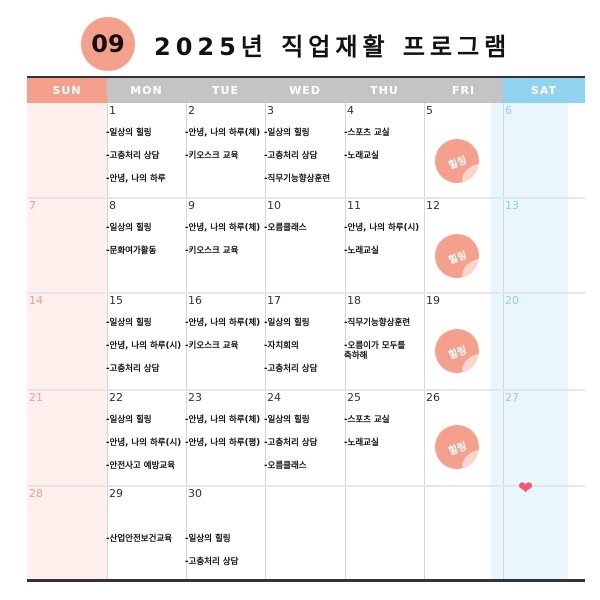 Image resolution: width=600 pixels, height=600 pixels. I want to click on day-cell: 29 -산업안전보건교육, so click(146, 534).